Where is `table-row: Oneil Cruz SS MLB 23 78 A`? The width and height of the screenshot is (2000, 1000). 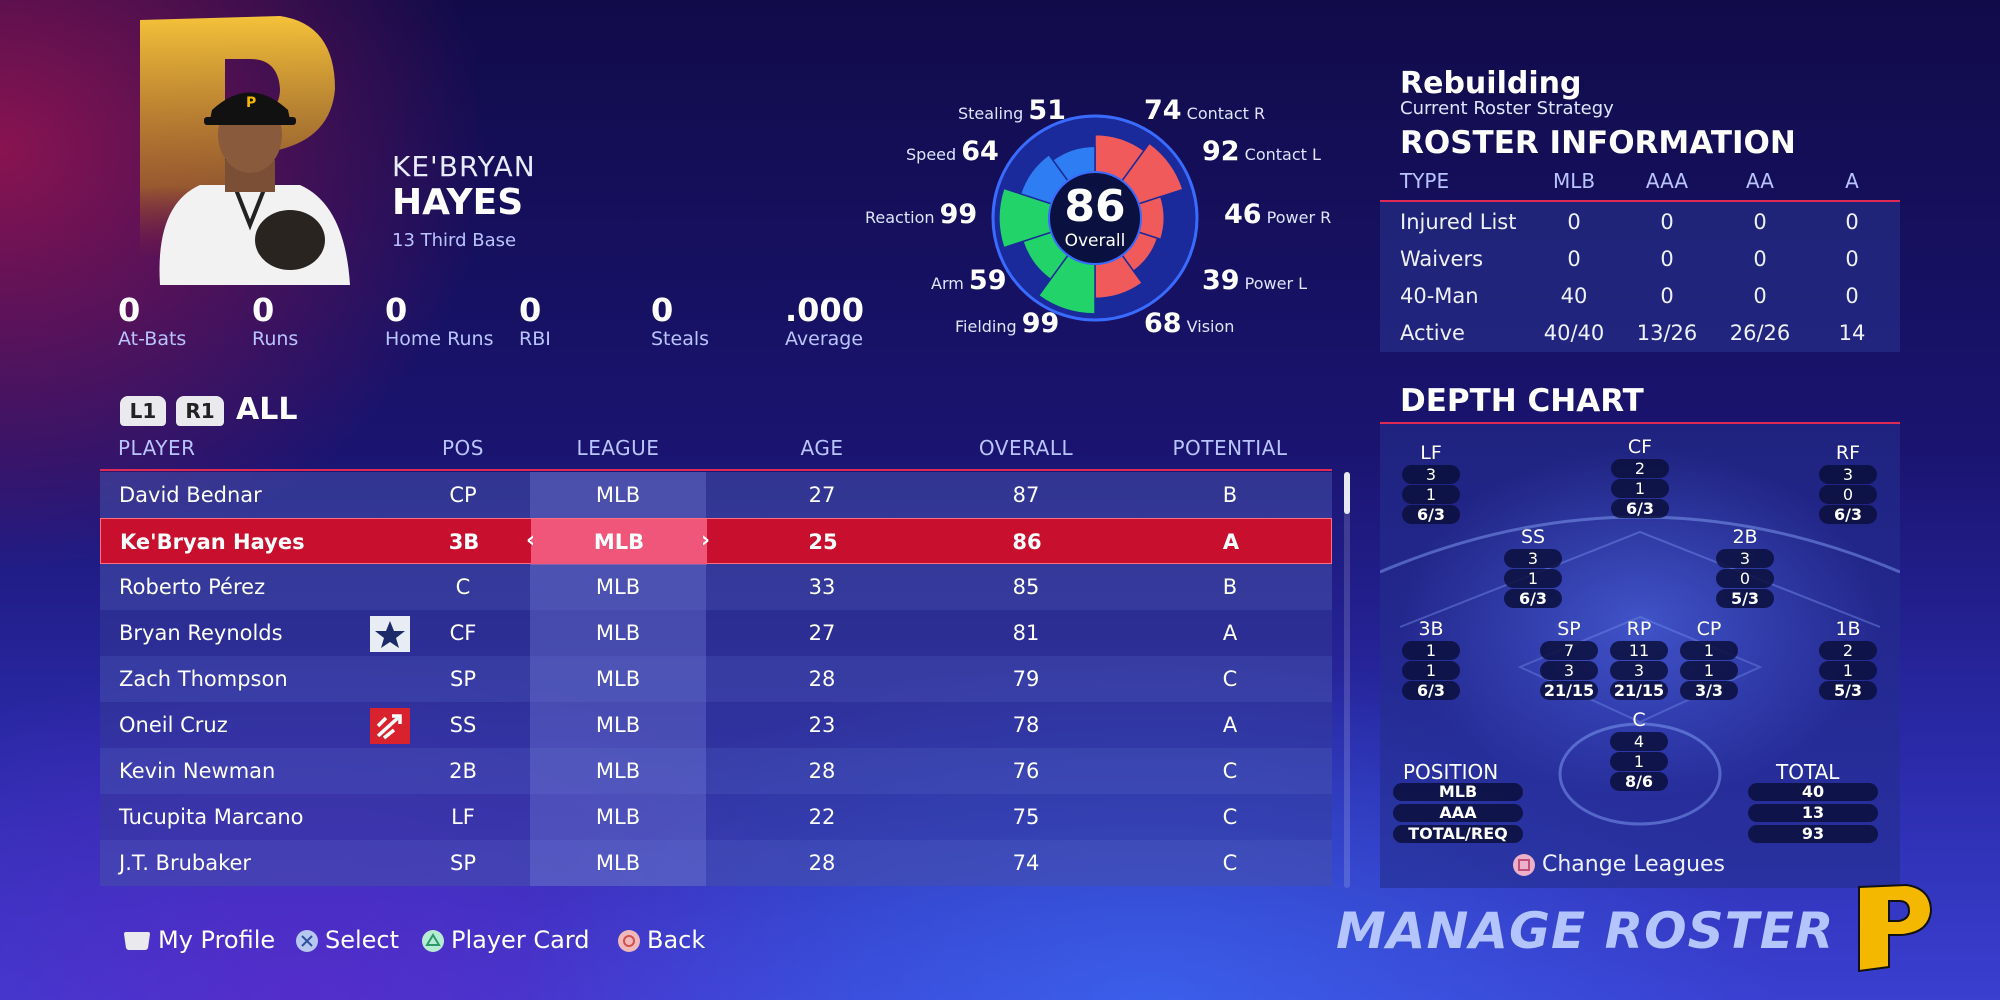
table-row: Oneil Cruz SS MLB 23 78 A is located at coordinates (716, 725).